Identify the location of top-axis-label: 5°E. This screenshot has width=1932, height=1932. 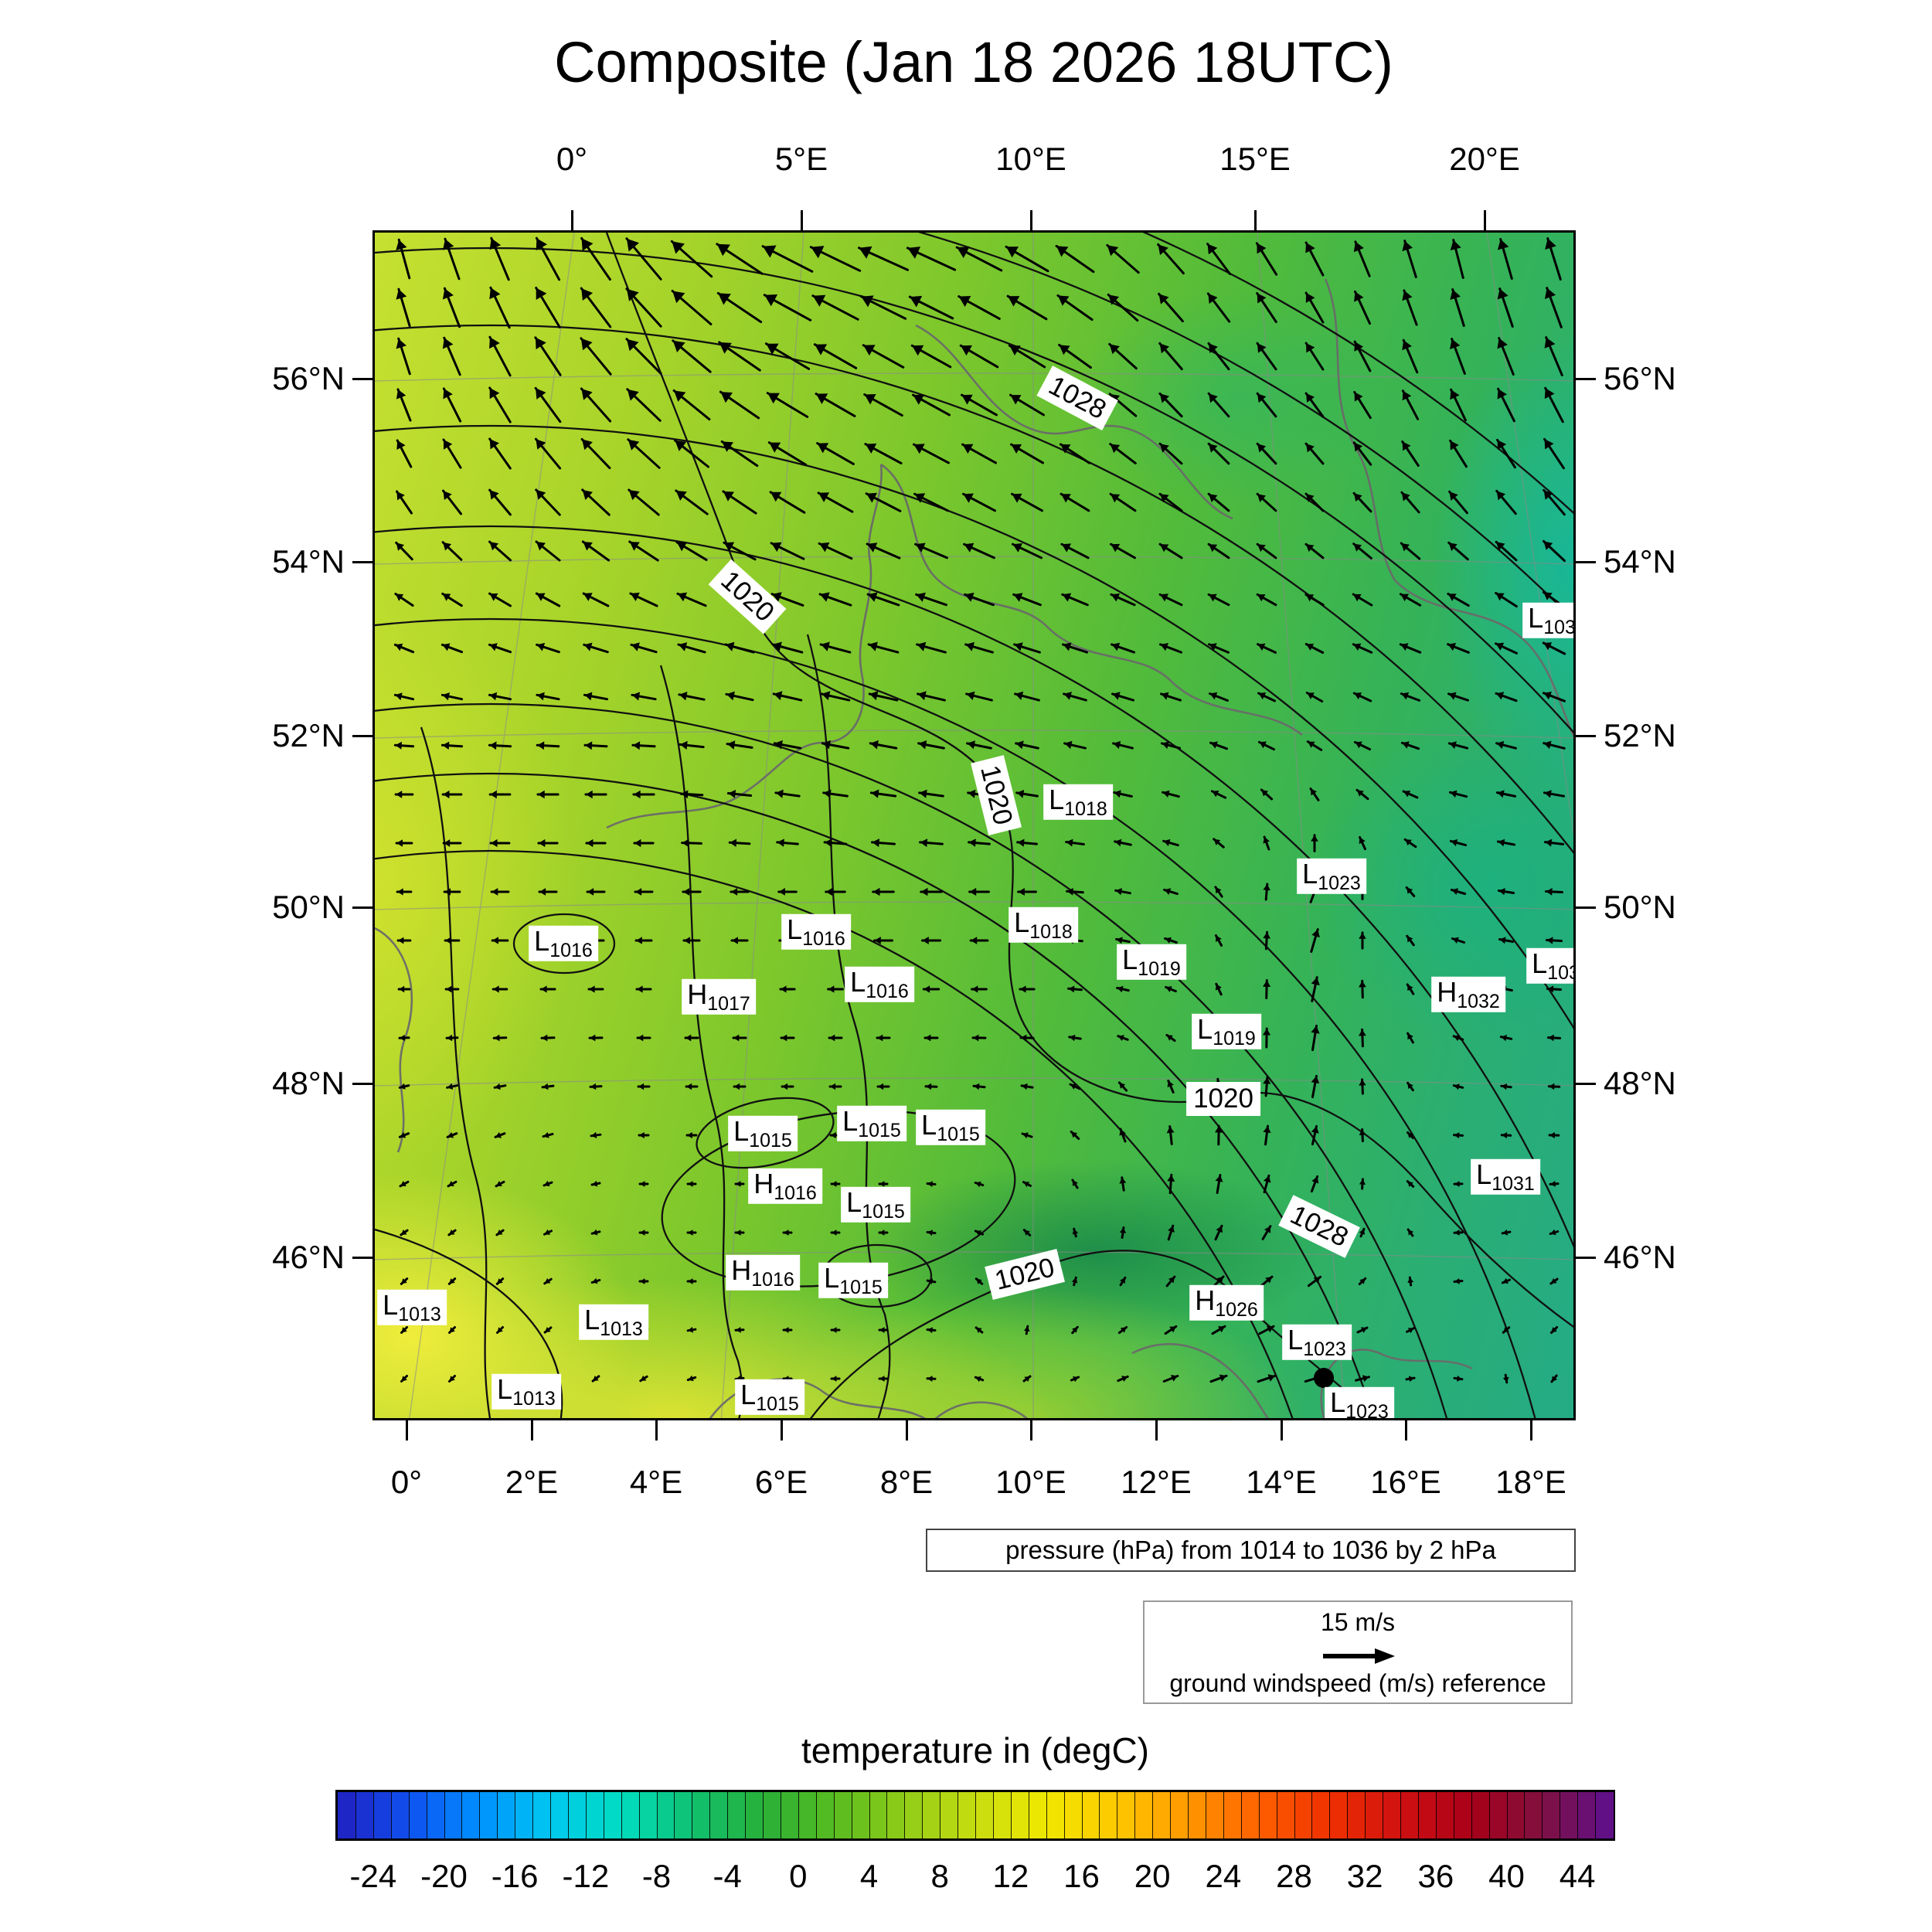
(801, 159).